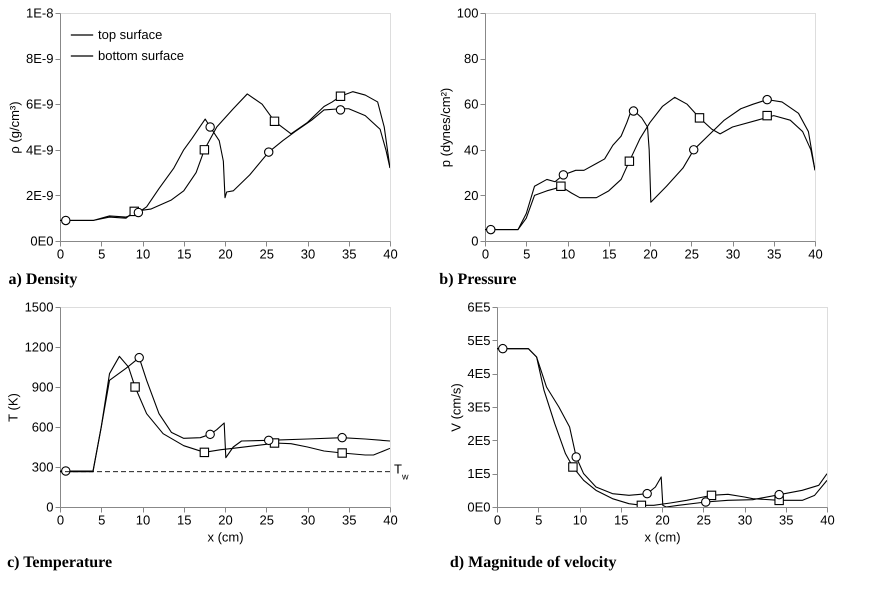 This screenshot has width=882, height=607. Describe the element at coordinates (43, 467) in the screenshot. I see `y-tick-label: 300` at that location.